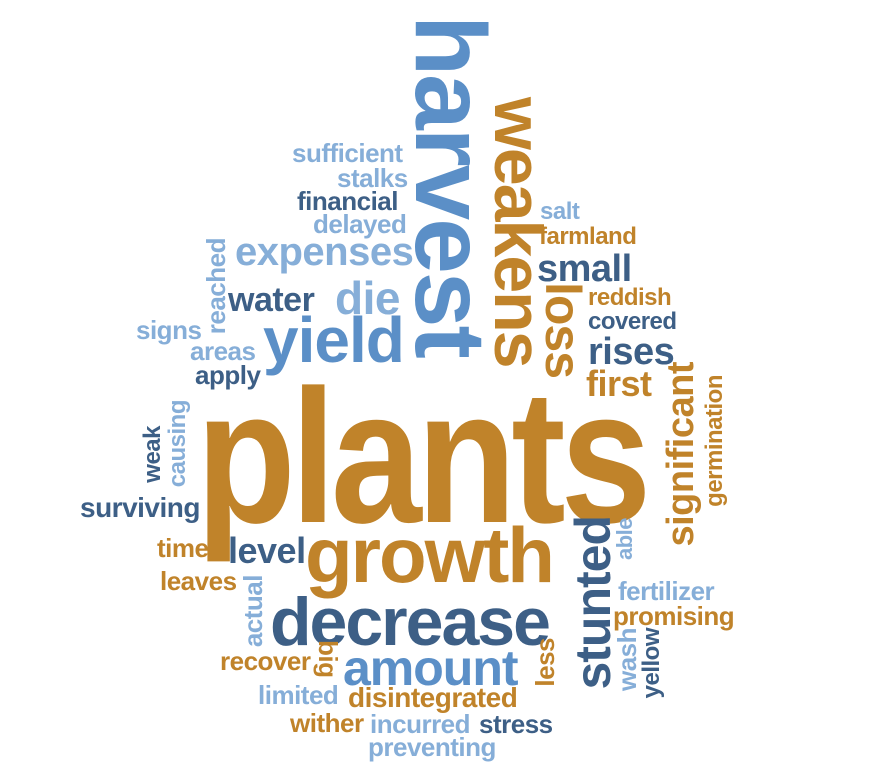 The width and height of the screenshot is (876, 781). I want to click on word-wither: wither, so click(327, 723).